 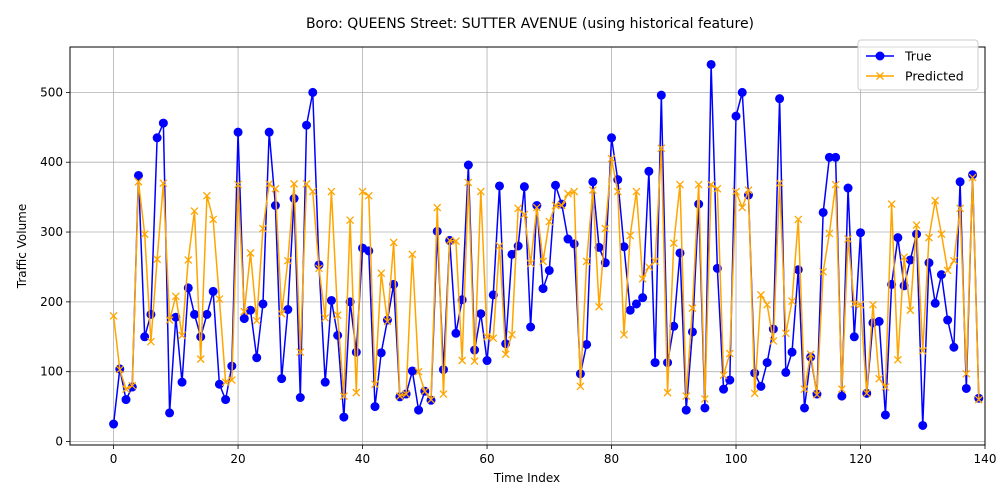 What do you see at coordinates (51, 232) in the screenshot?
I see `y-tick-label: 300` at bounding box center [51, 232].